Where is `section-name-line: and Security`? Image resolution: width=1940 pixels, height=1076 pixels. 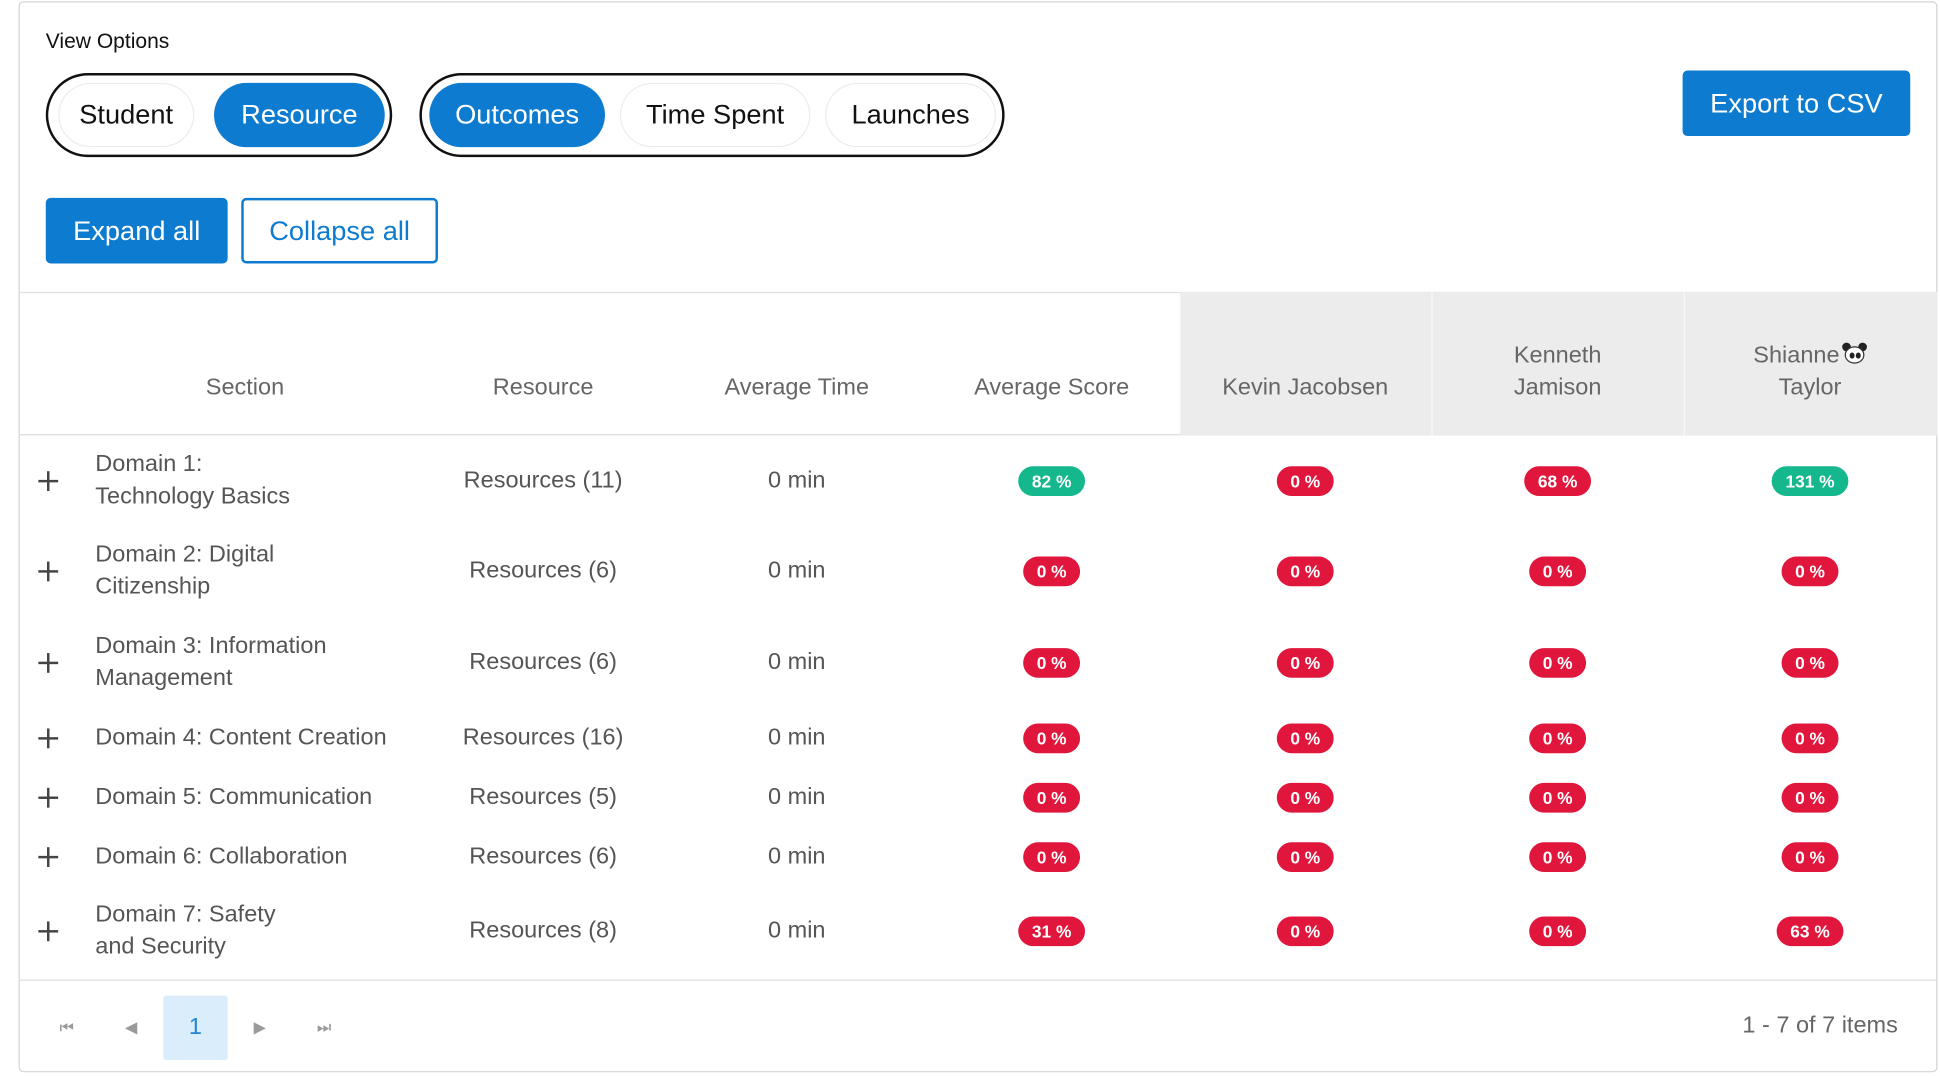
section-name-line: and Security is located at coordinates (160, 946).